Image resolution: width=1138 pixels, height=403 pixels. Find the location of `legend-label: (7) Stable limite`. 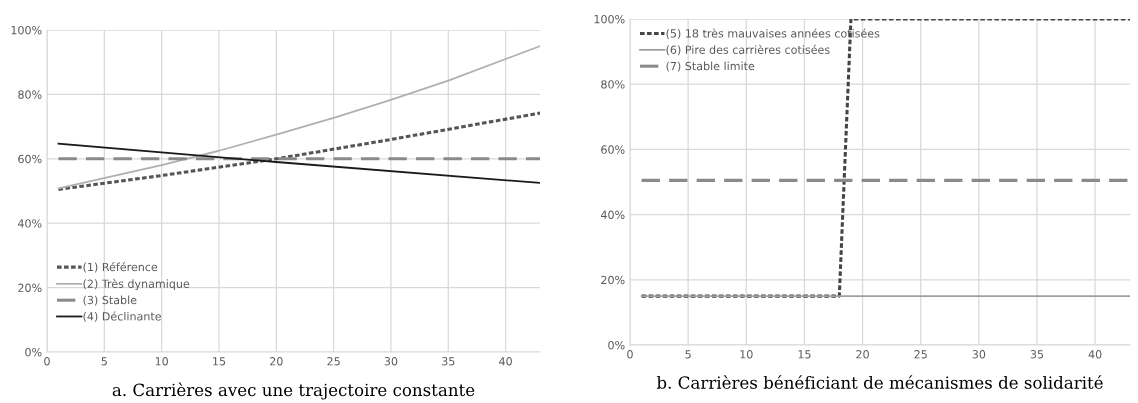

legend-label: (7) Stable limite is located at coordinates (710, 66).